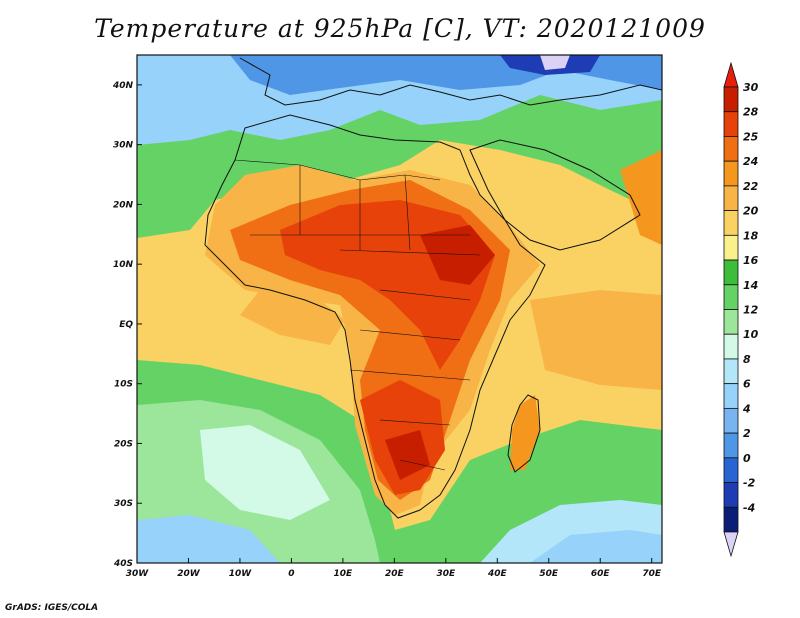  I want to click on lat-tick-label: 20N, so click(123, 205).